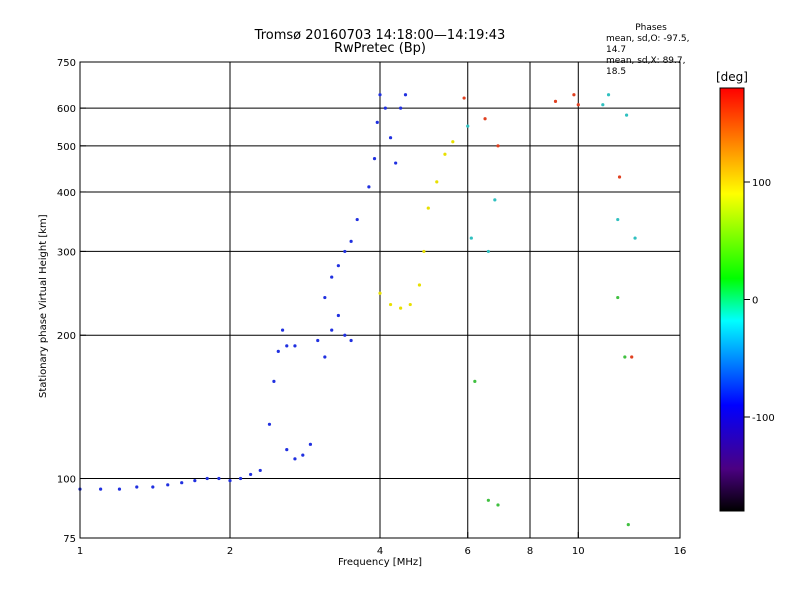  What do you see at coordinates (69, 539) in the screenshot?
I see `y-tick-label: 75` at bounding box center [69, 539].